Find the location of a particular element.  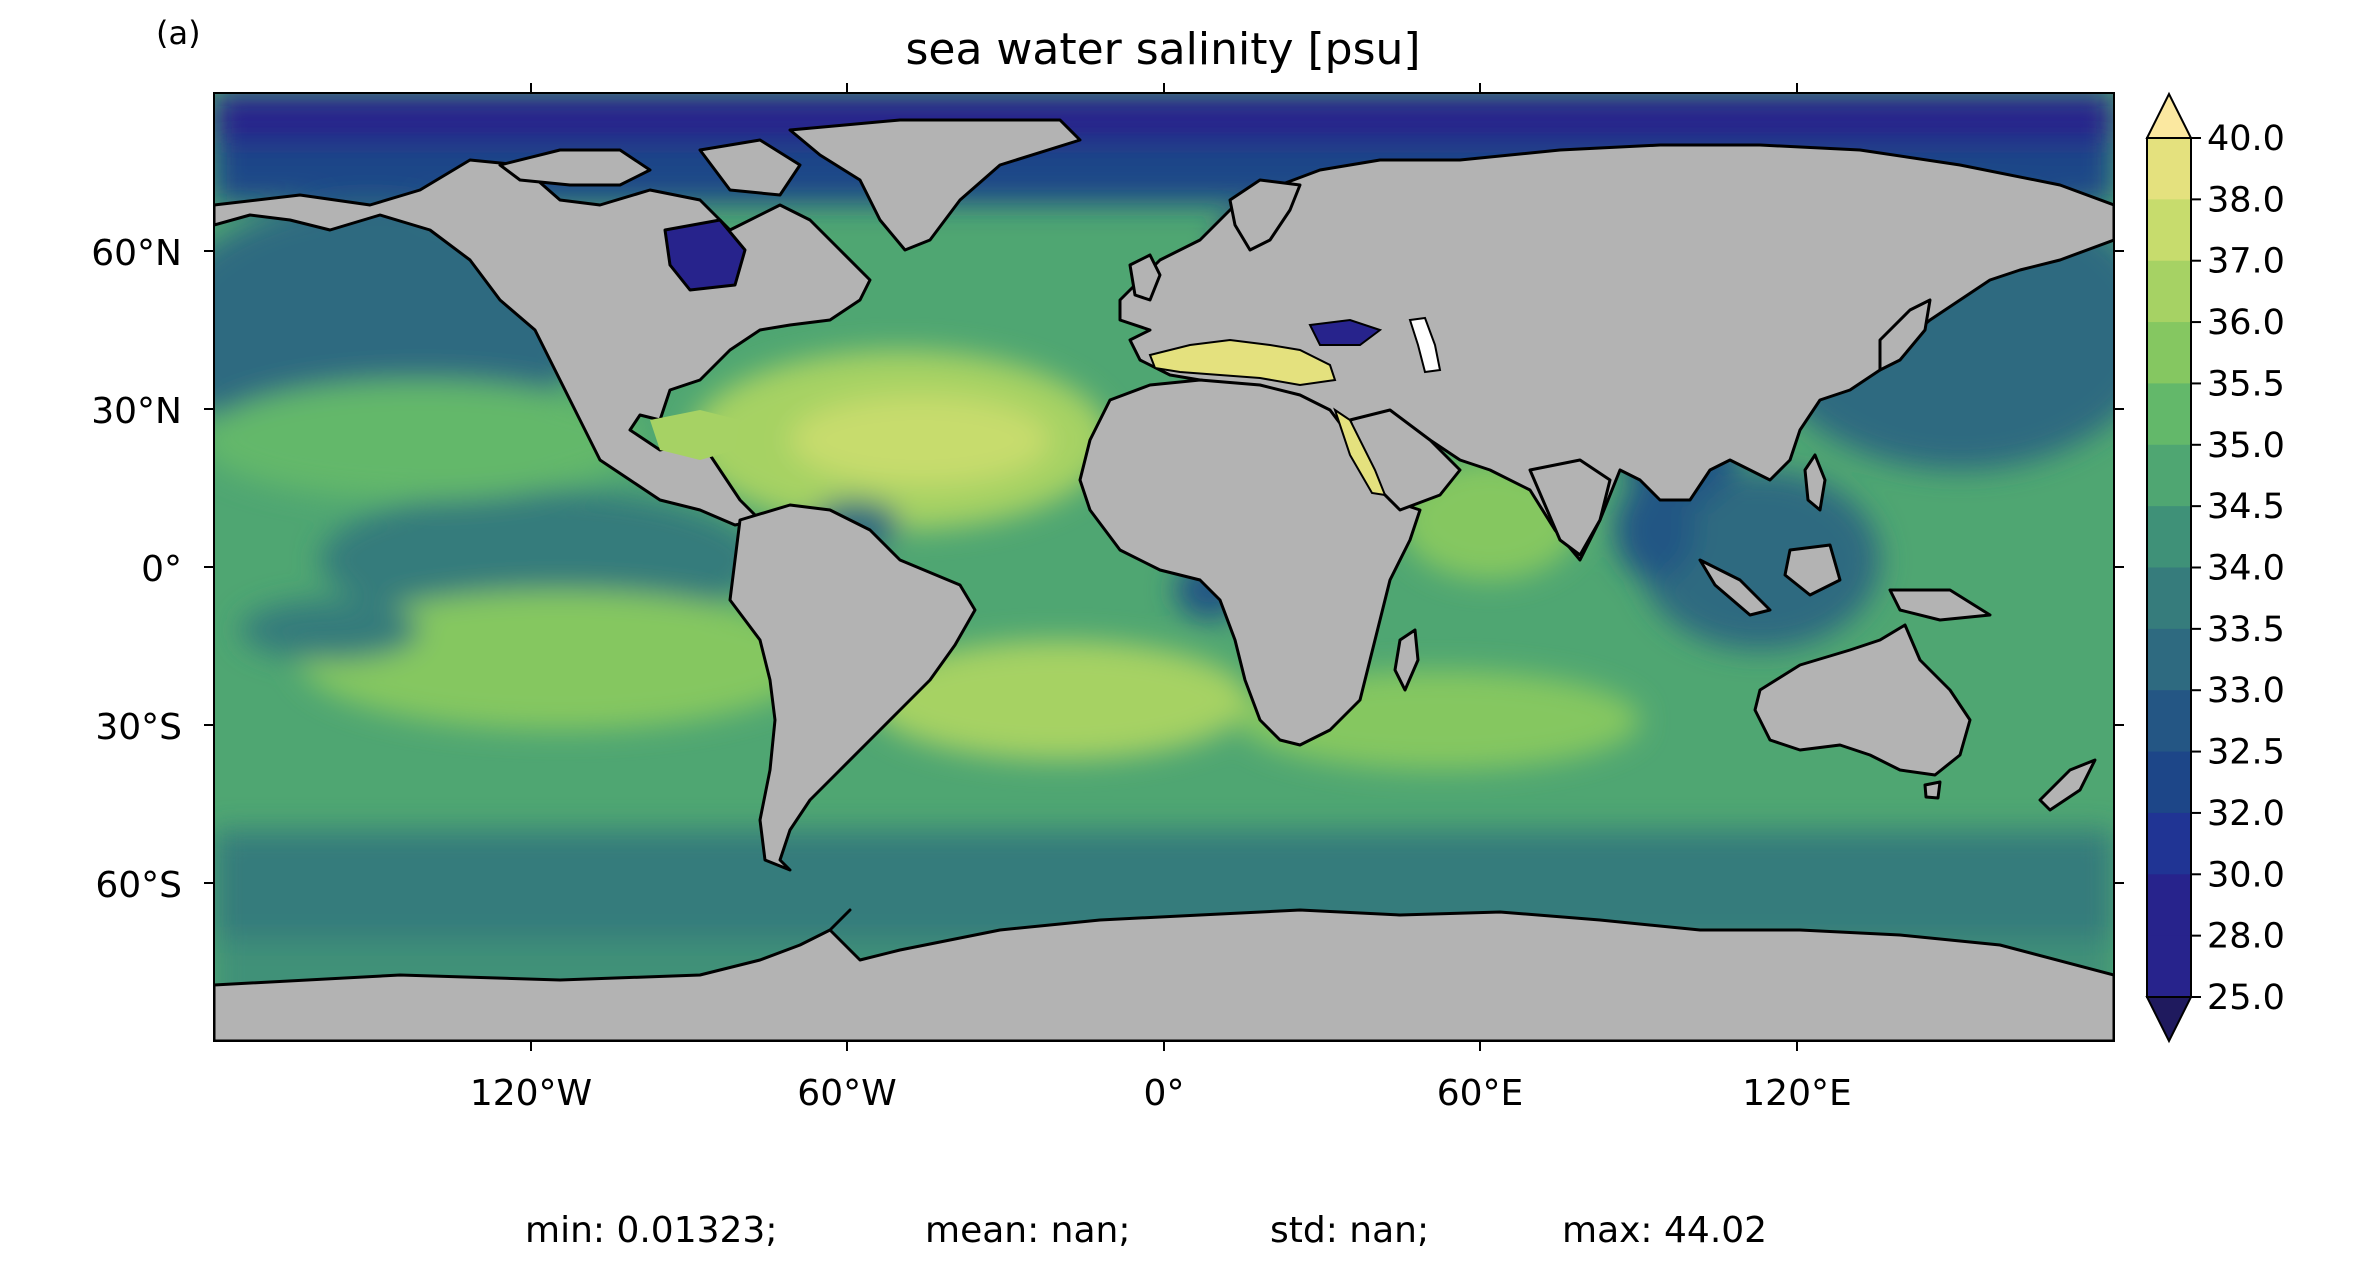

lat-tick-label: 30°N is located at coordinates (136, 411).